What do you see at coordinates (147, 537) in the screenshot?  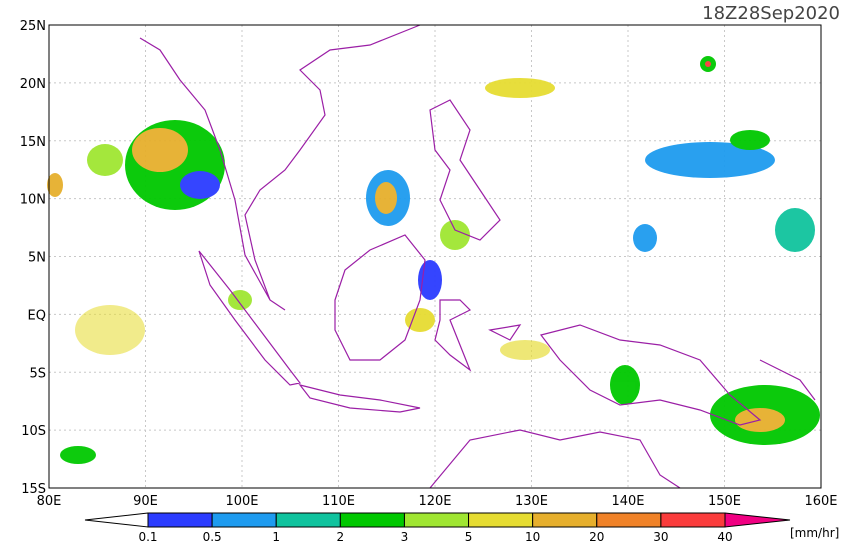 I see `colorbar-label: 0.1` at bounding box center [147, 537].